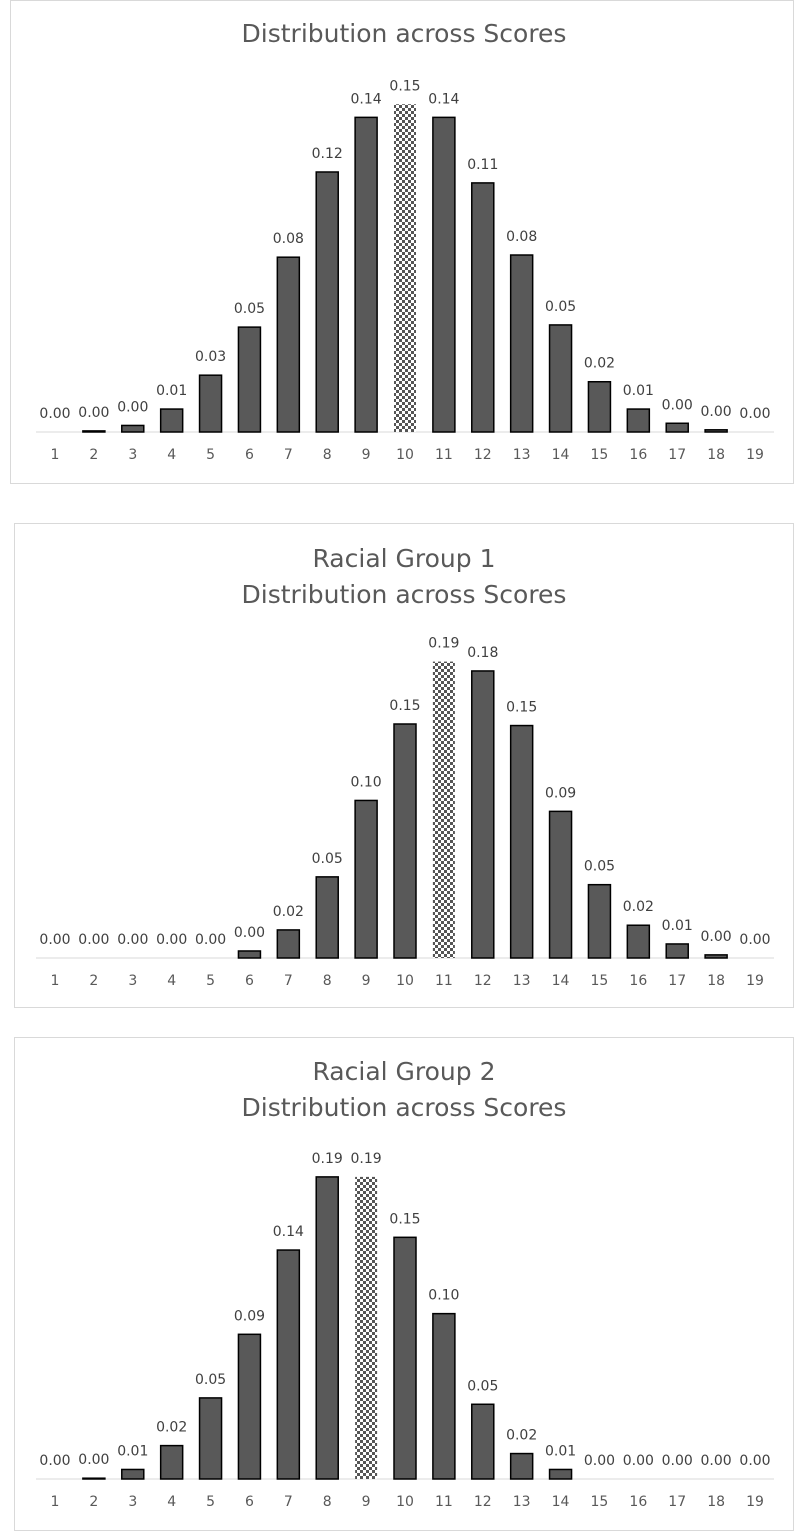  Describe the element at coordinates (404, 86) in the screenshot. I see `data-label: 0.15` at that location.